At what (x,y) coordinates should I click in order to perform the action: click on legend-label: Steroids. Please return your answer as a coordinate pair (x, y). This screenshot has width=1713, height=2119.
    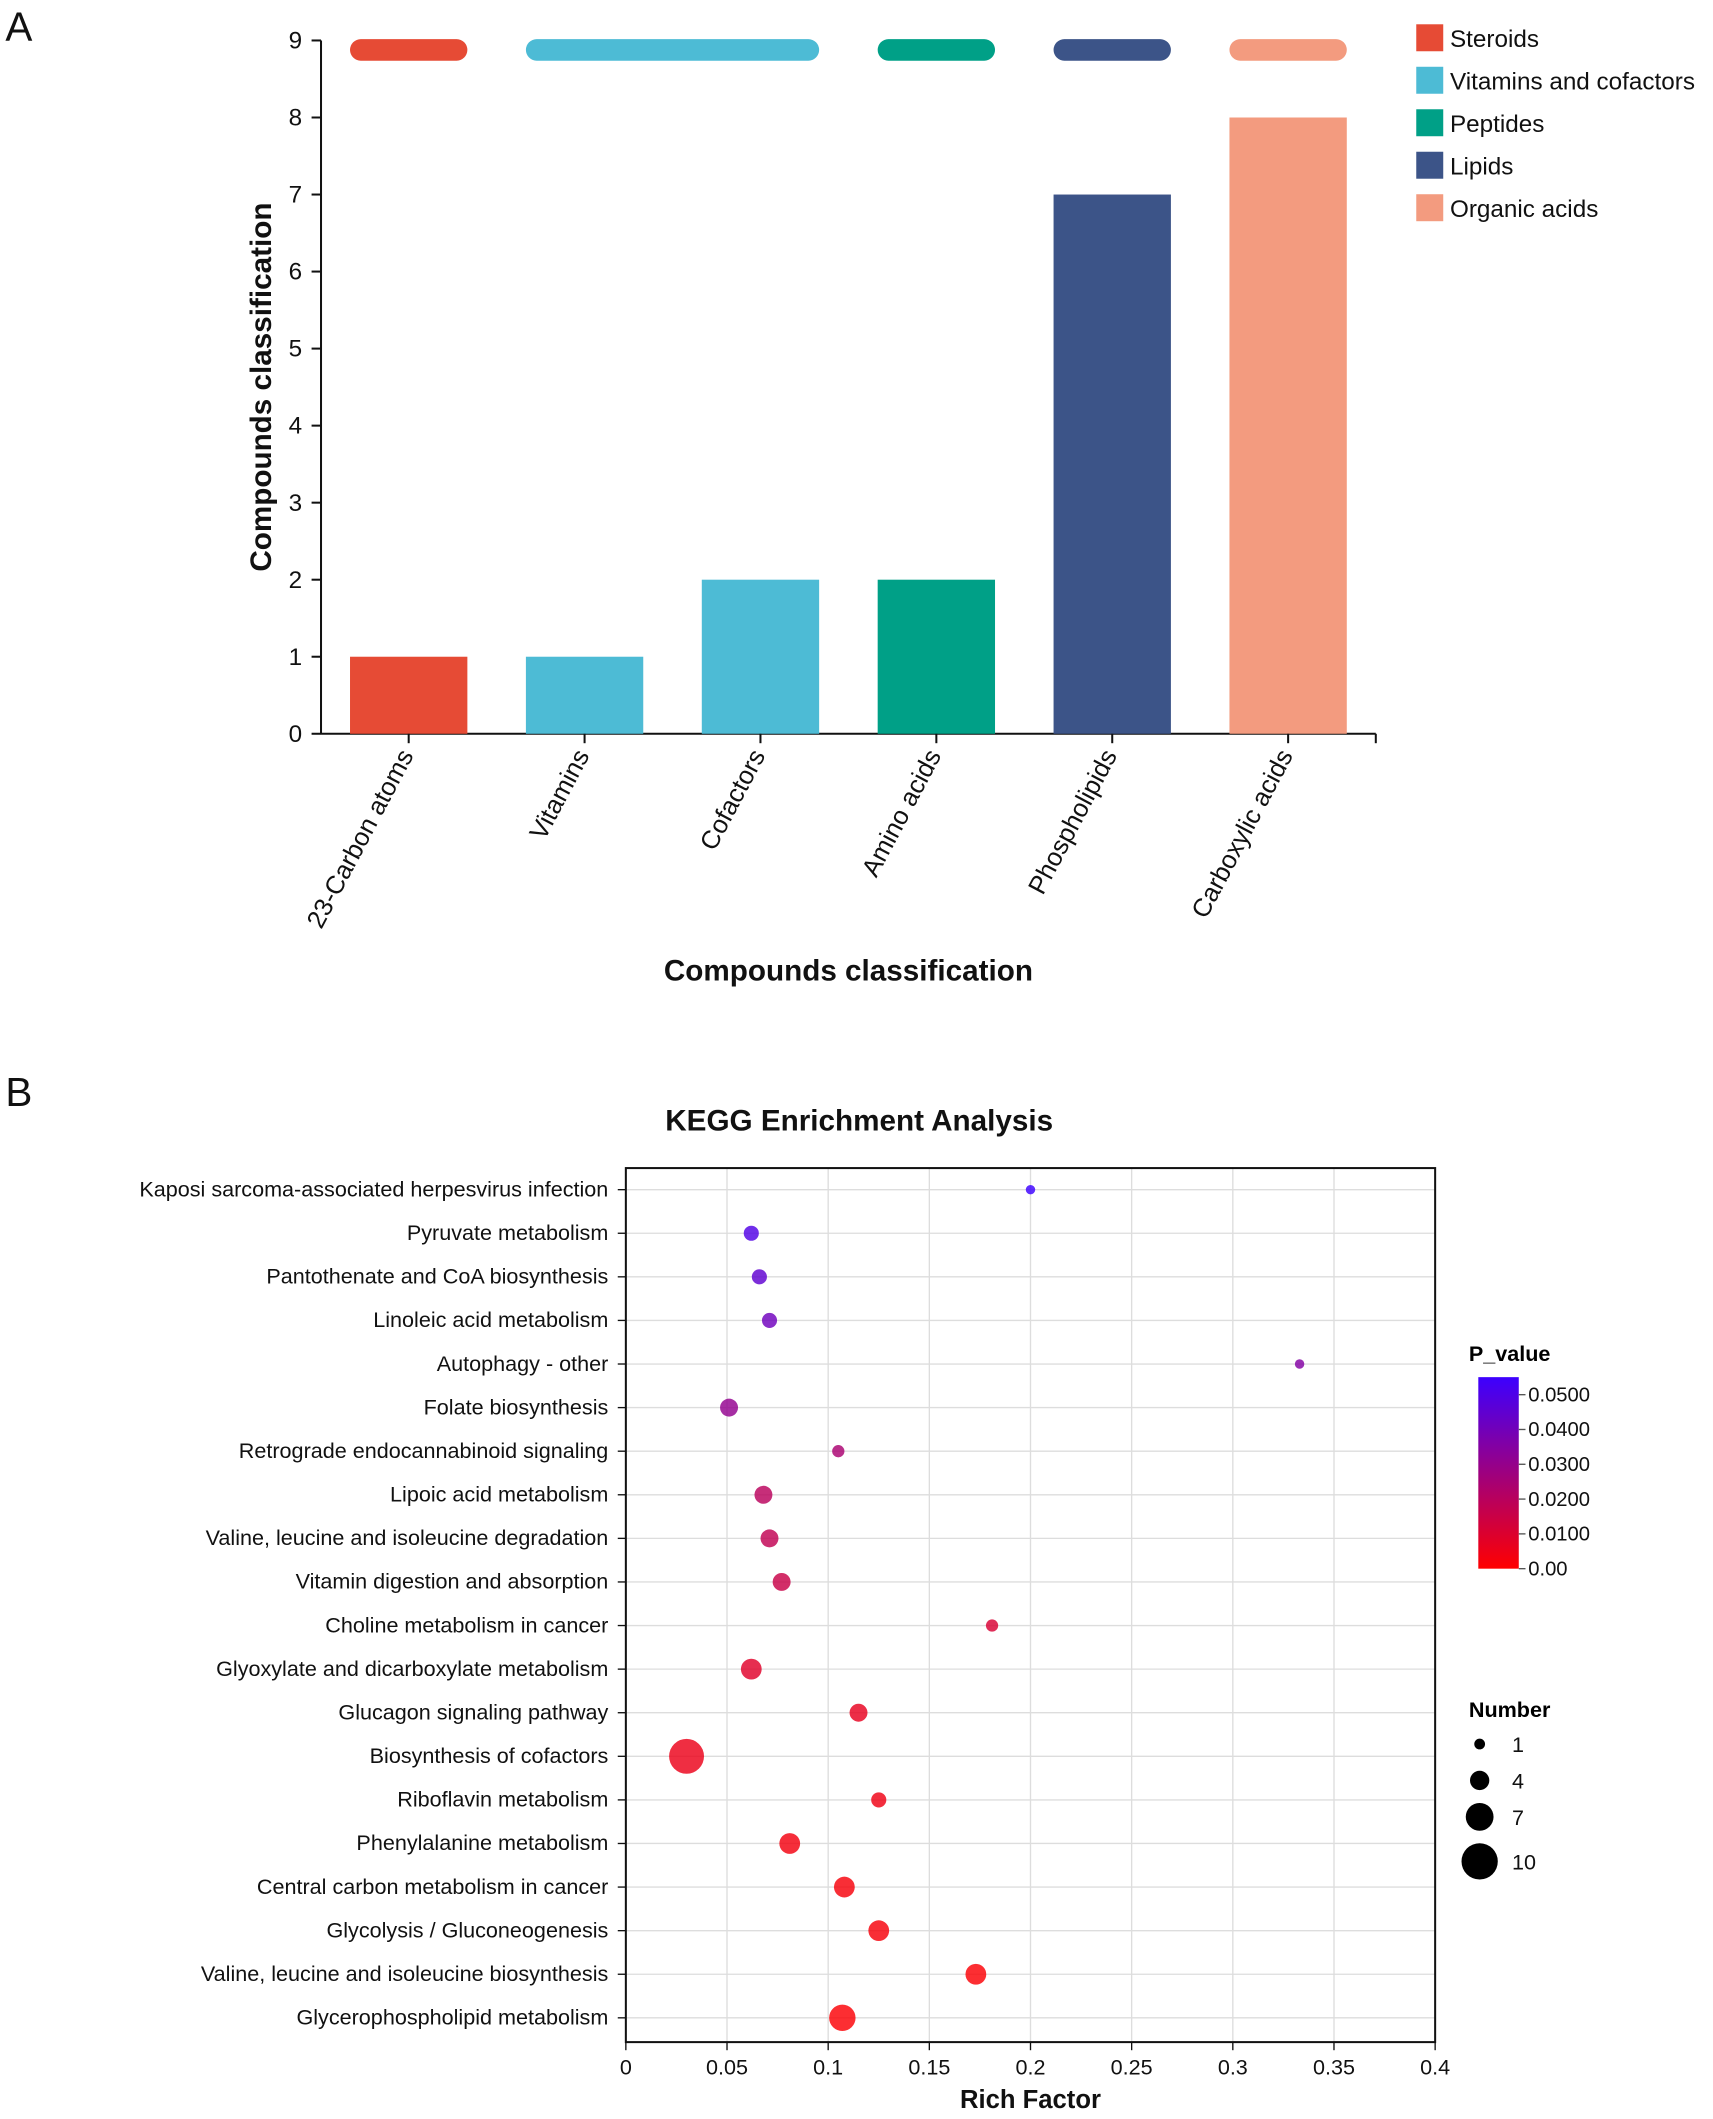
    Looking at the image, I should click on (1494, 39).